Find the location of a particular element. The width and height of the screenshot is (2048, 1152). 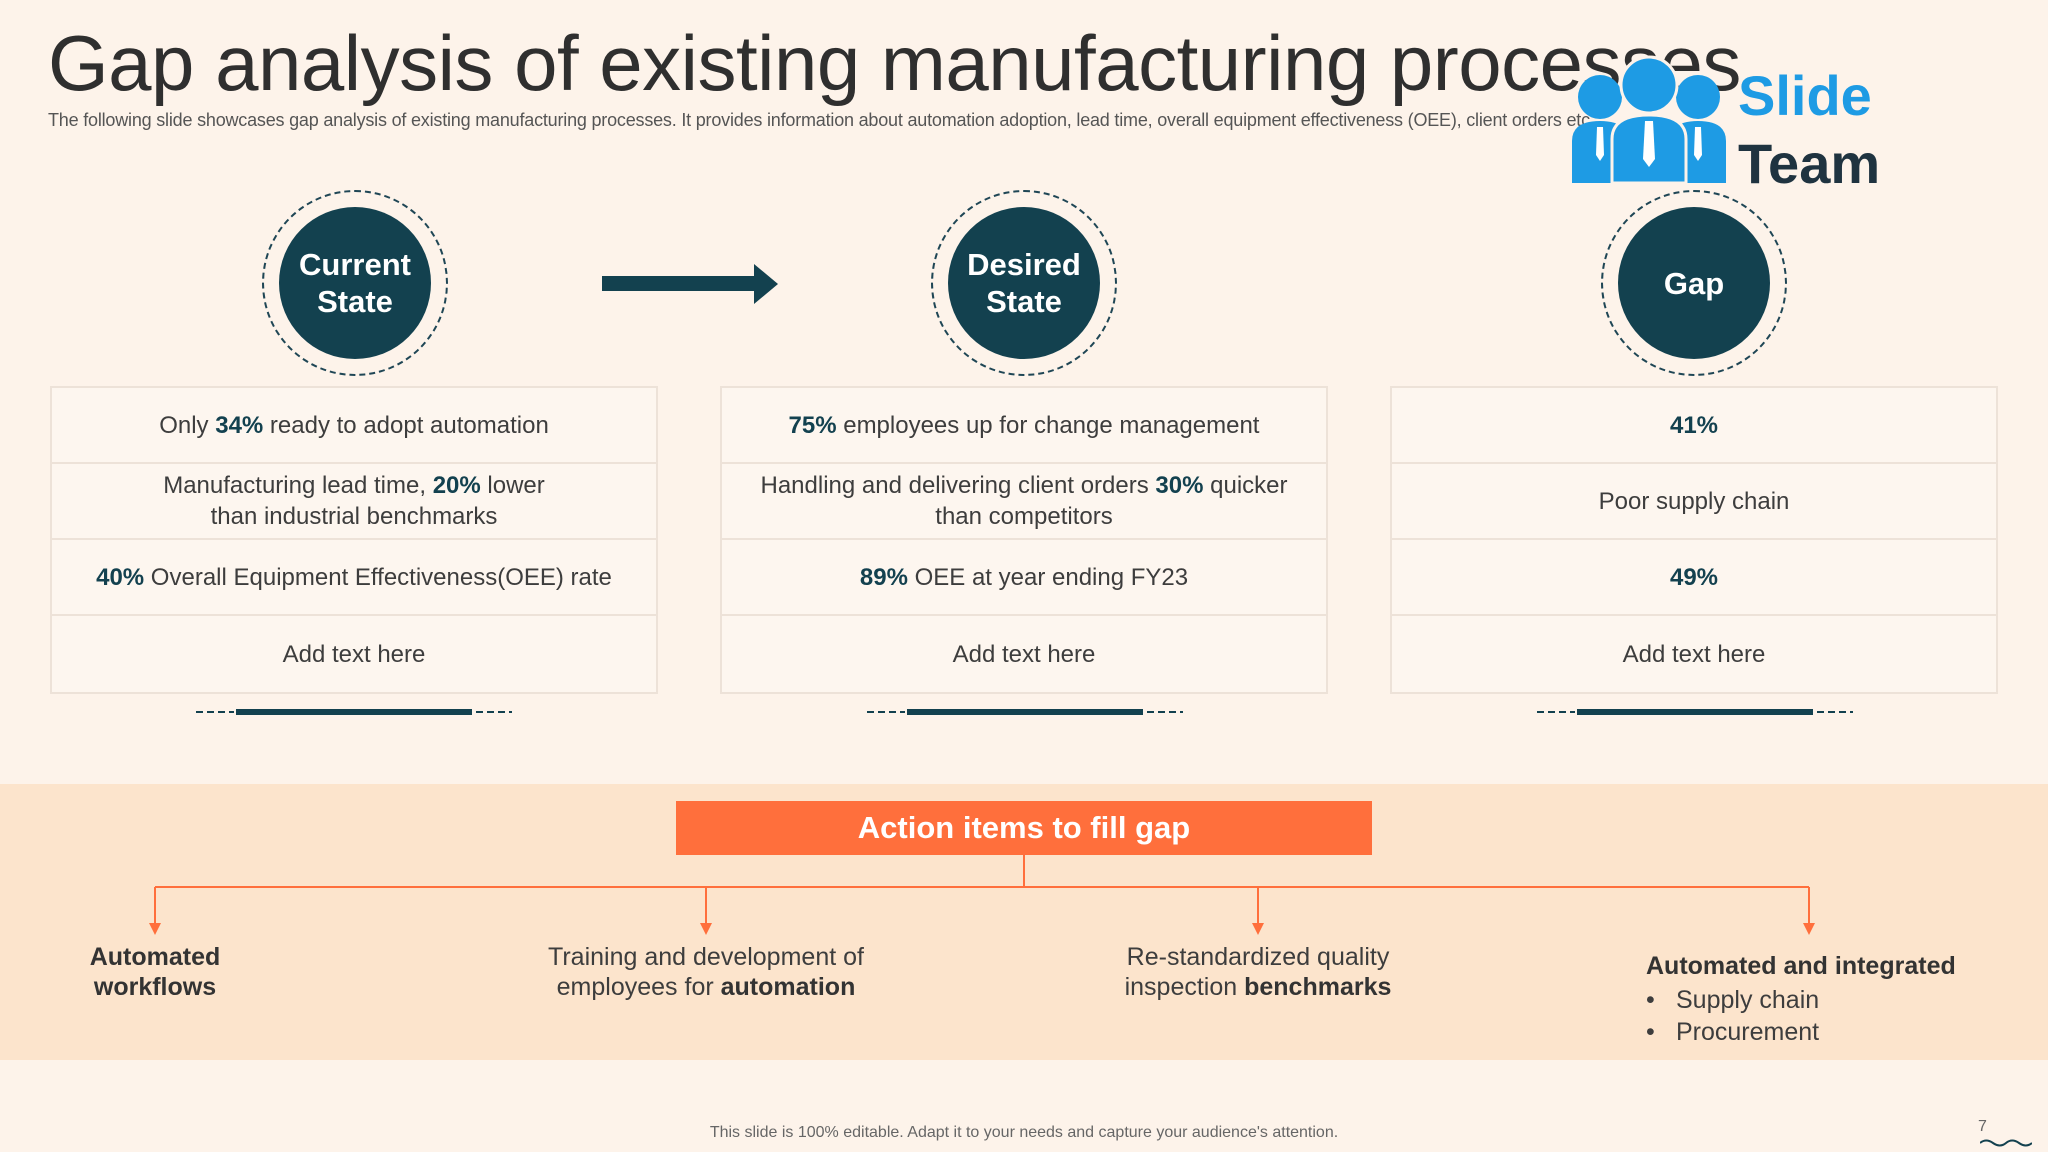

table-row: 75% employees up for change management is located at coordinates (1024, 426).